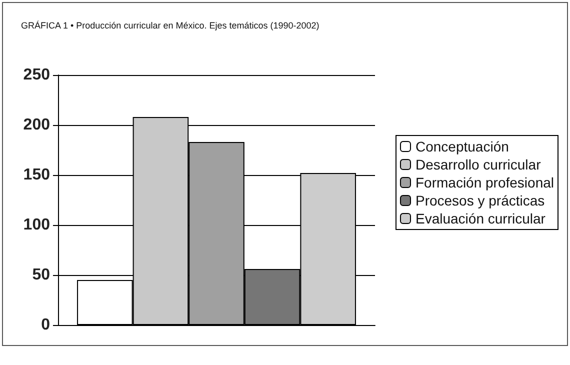 The width and height of the screenshot is (570, 365). What do you see at coordinates (45, 325) in the screenshot?
I see `y-tick-label: 0` at bounding box center [45, 325].